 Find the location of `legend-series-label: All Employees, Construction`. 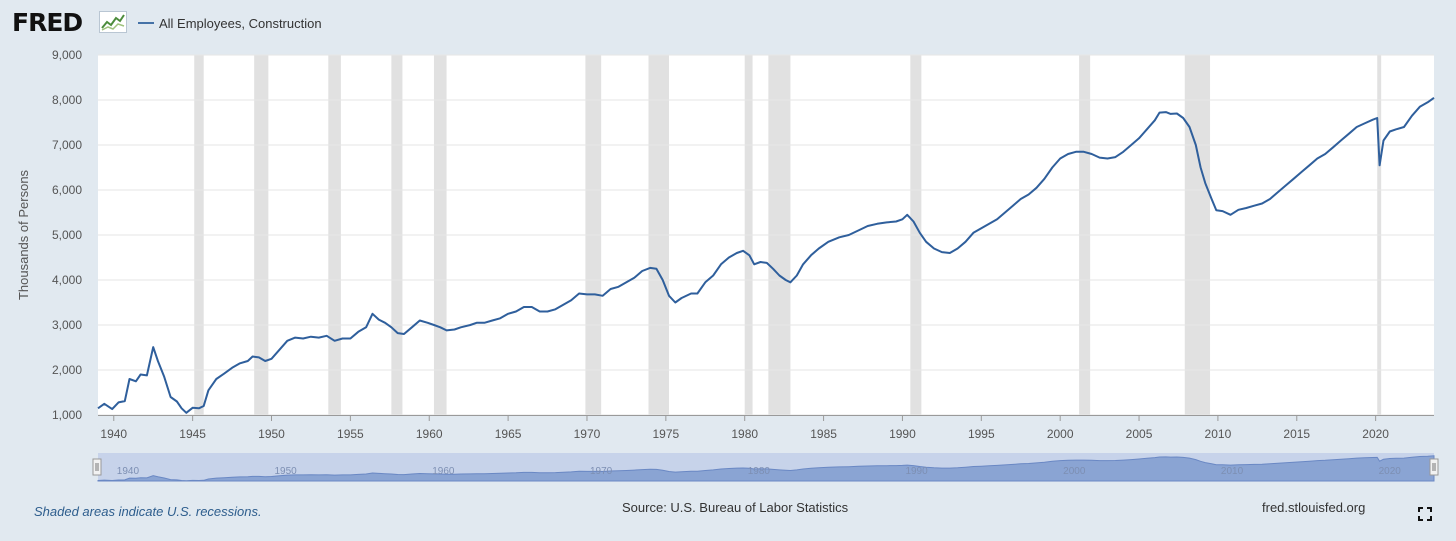

legend-series-label: All Employees, Construction is located at coordinates (240, 23).